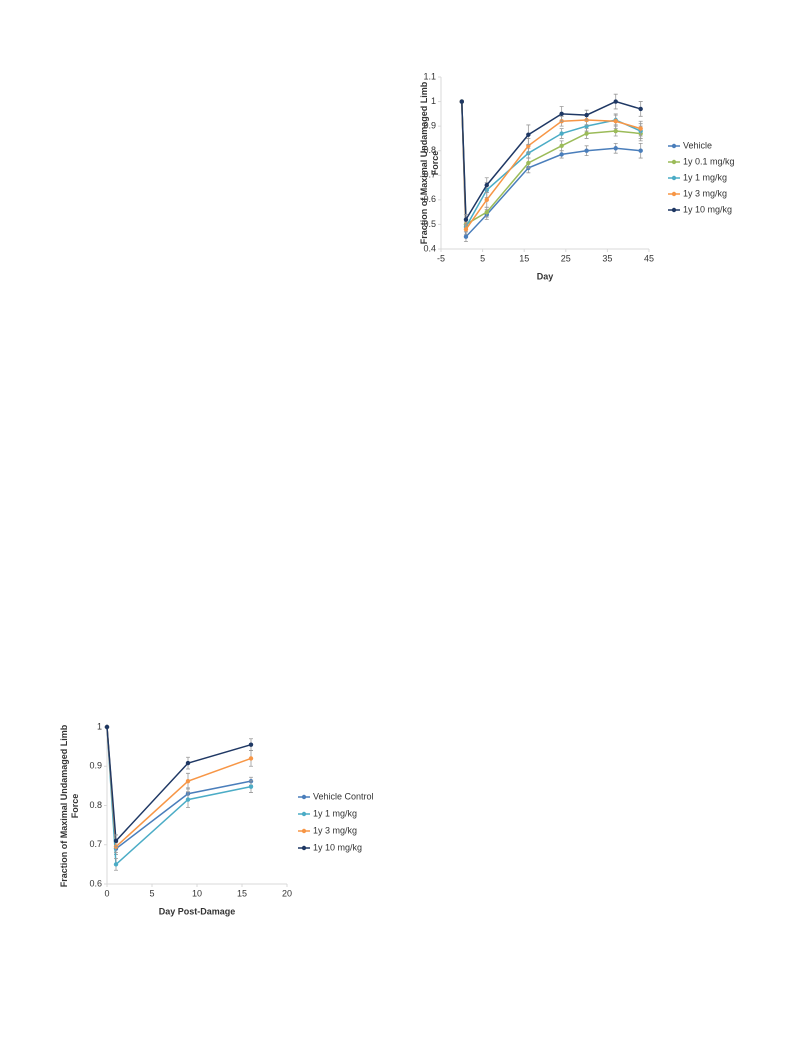 The width and height of the screenshot is (793, 1057). I want to click on x-tick-label: 20, so click(287, 893).